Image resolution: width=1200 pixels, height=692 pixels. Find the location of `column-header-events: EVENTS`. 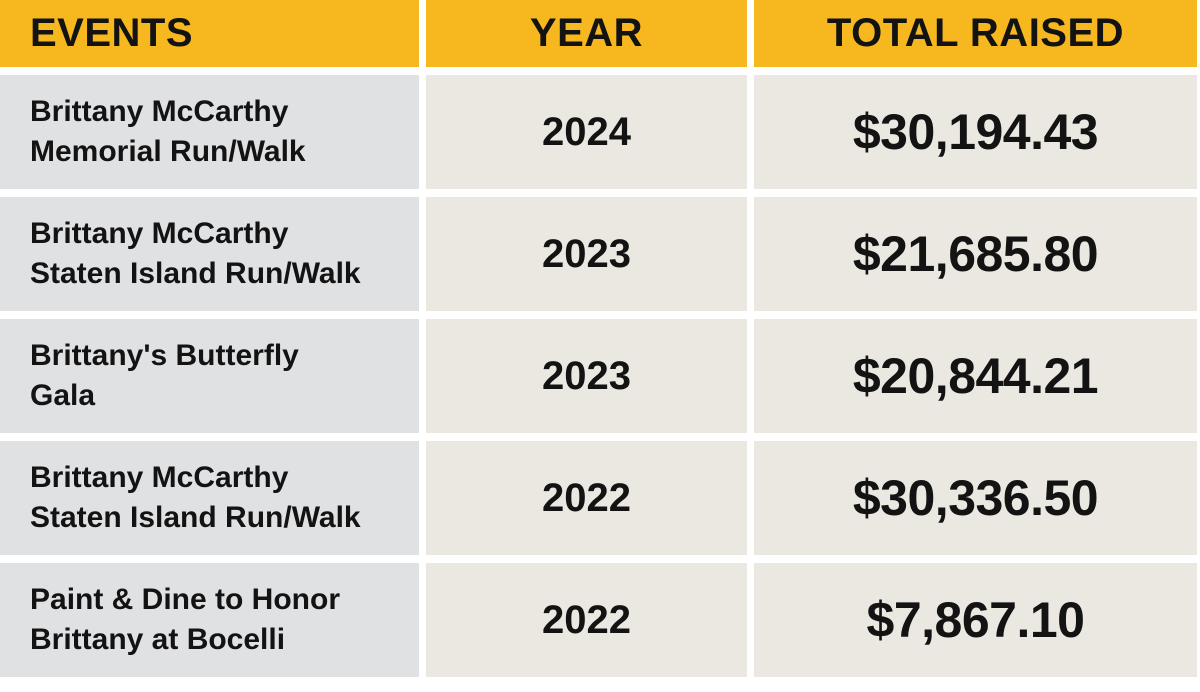

column-header-events: EVENTS is located at coordinates (209, 33).